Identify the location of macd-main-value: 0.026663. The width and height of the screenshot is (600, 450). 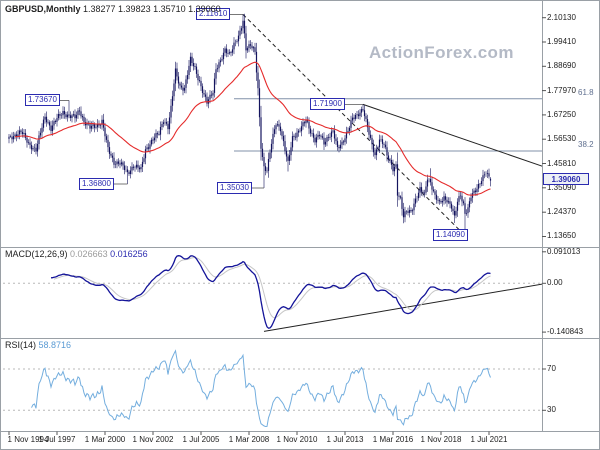
(89, 254).